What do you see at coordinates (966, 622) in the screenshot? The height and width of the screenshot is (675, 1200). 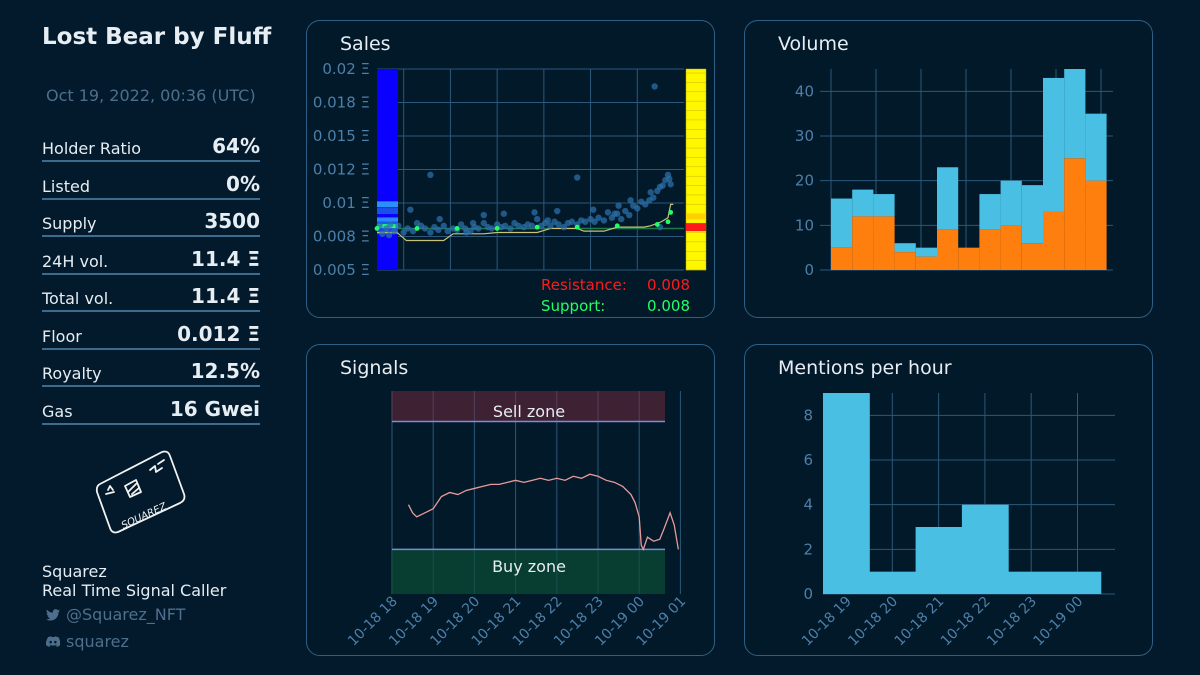 I see `mentions-xtick-label: 10-18 22` at bounding box center [966, 622].